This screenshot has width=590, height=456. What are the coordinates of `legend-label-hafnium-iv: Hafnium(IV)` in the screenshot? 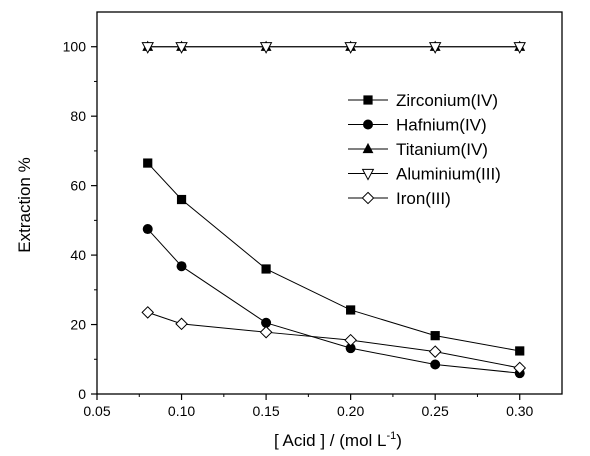 It's located at (441, 125).